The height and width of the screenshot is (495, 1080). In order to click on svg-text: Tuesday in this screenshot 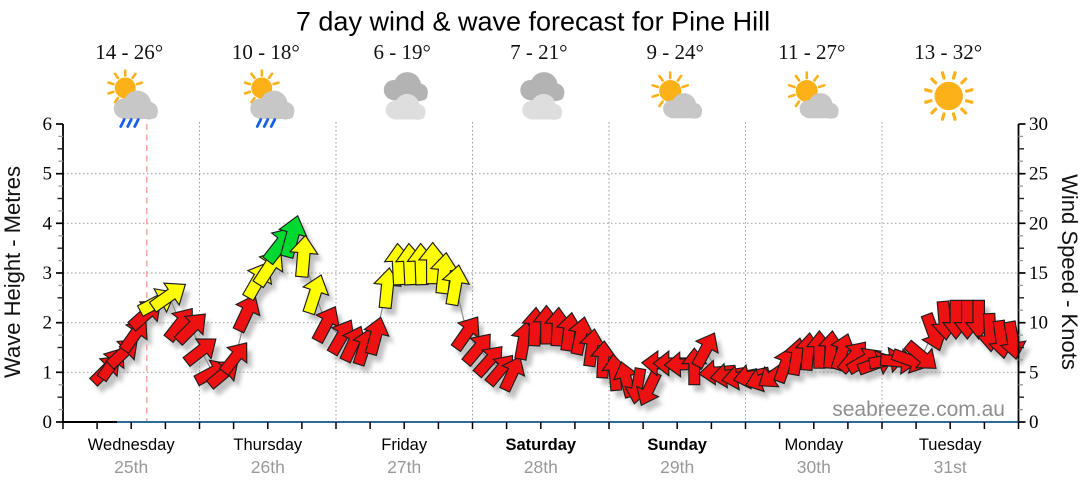, I will do `click(950, 445)`.